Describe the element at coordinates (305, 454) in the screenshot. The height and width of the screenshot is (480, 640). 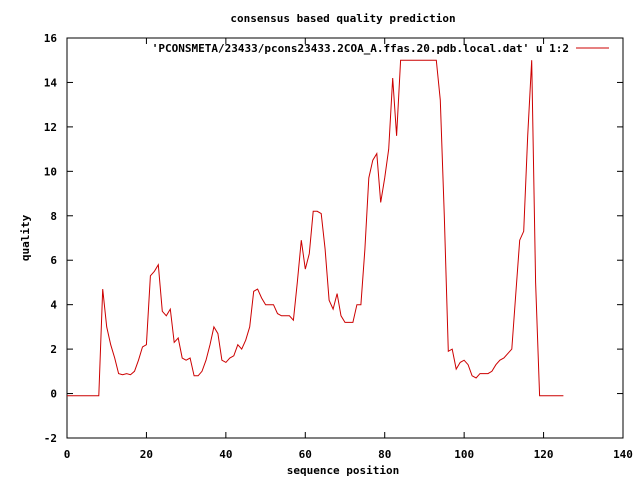
I see `x-tick-label: 60` at that location.